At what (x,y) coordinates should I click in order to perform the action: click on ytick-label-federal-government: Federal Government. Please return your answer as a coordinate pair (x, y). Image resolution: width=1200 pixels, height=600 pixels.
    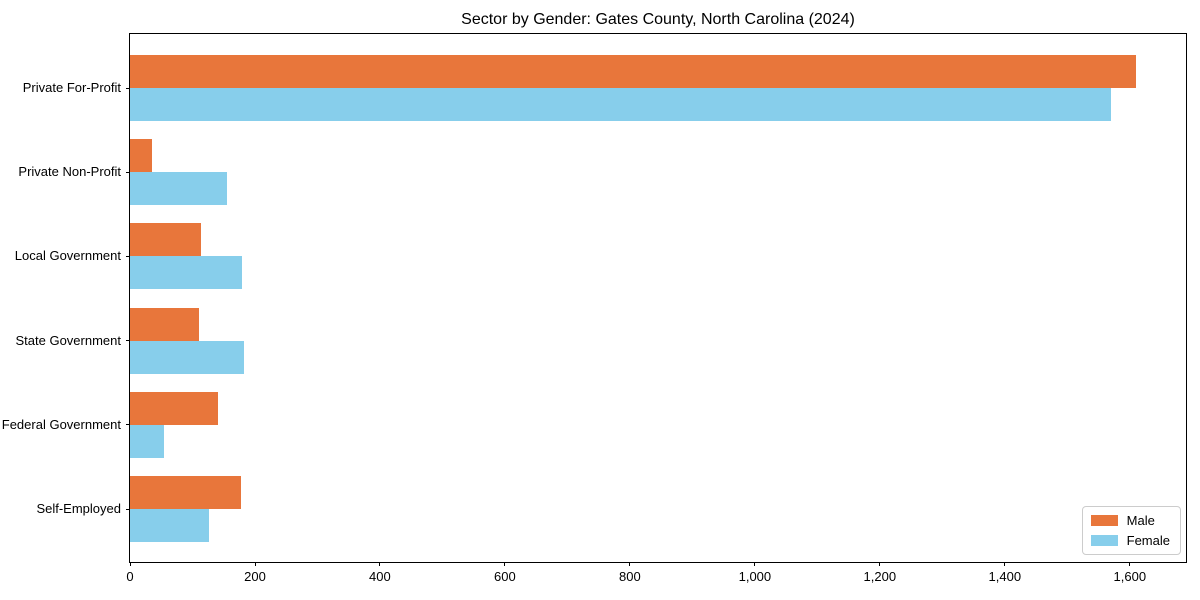
    Looking at the image, I should click on (61, 424).